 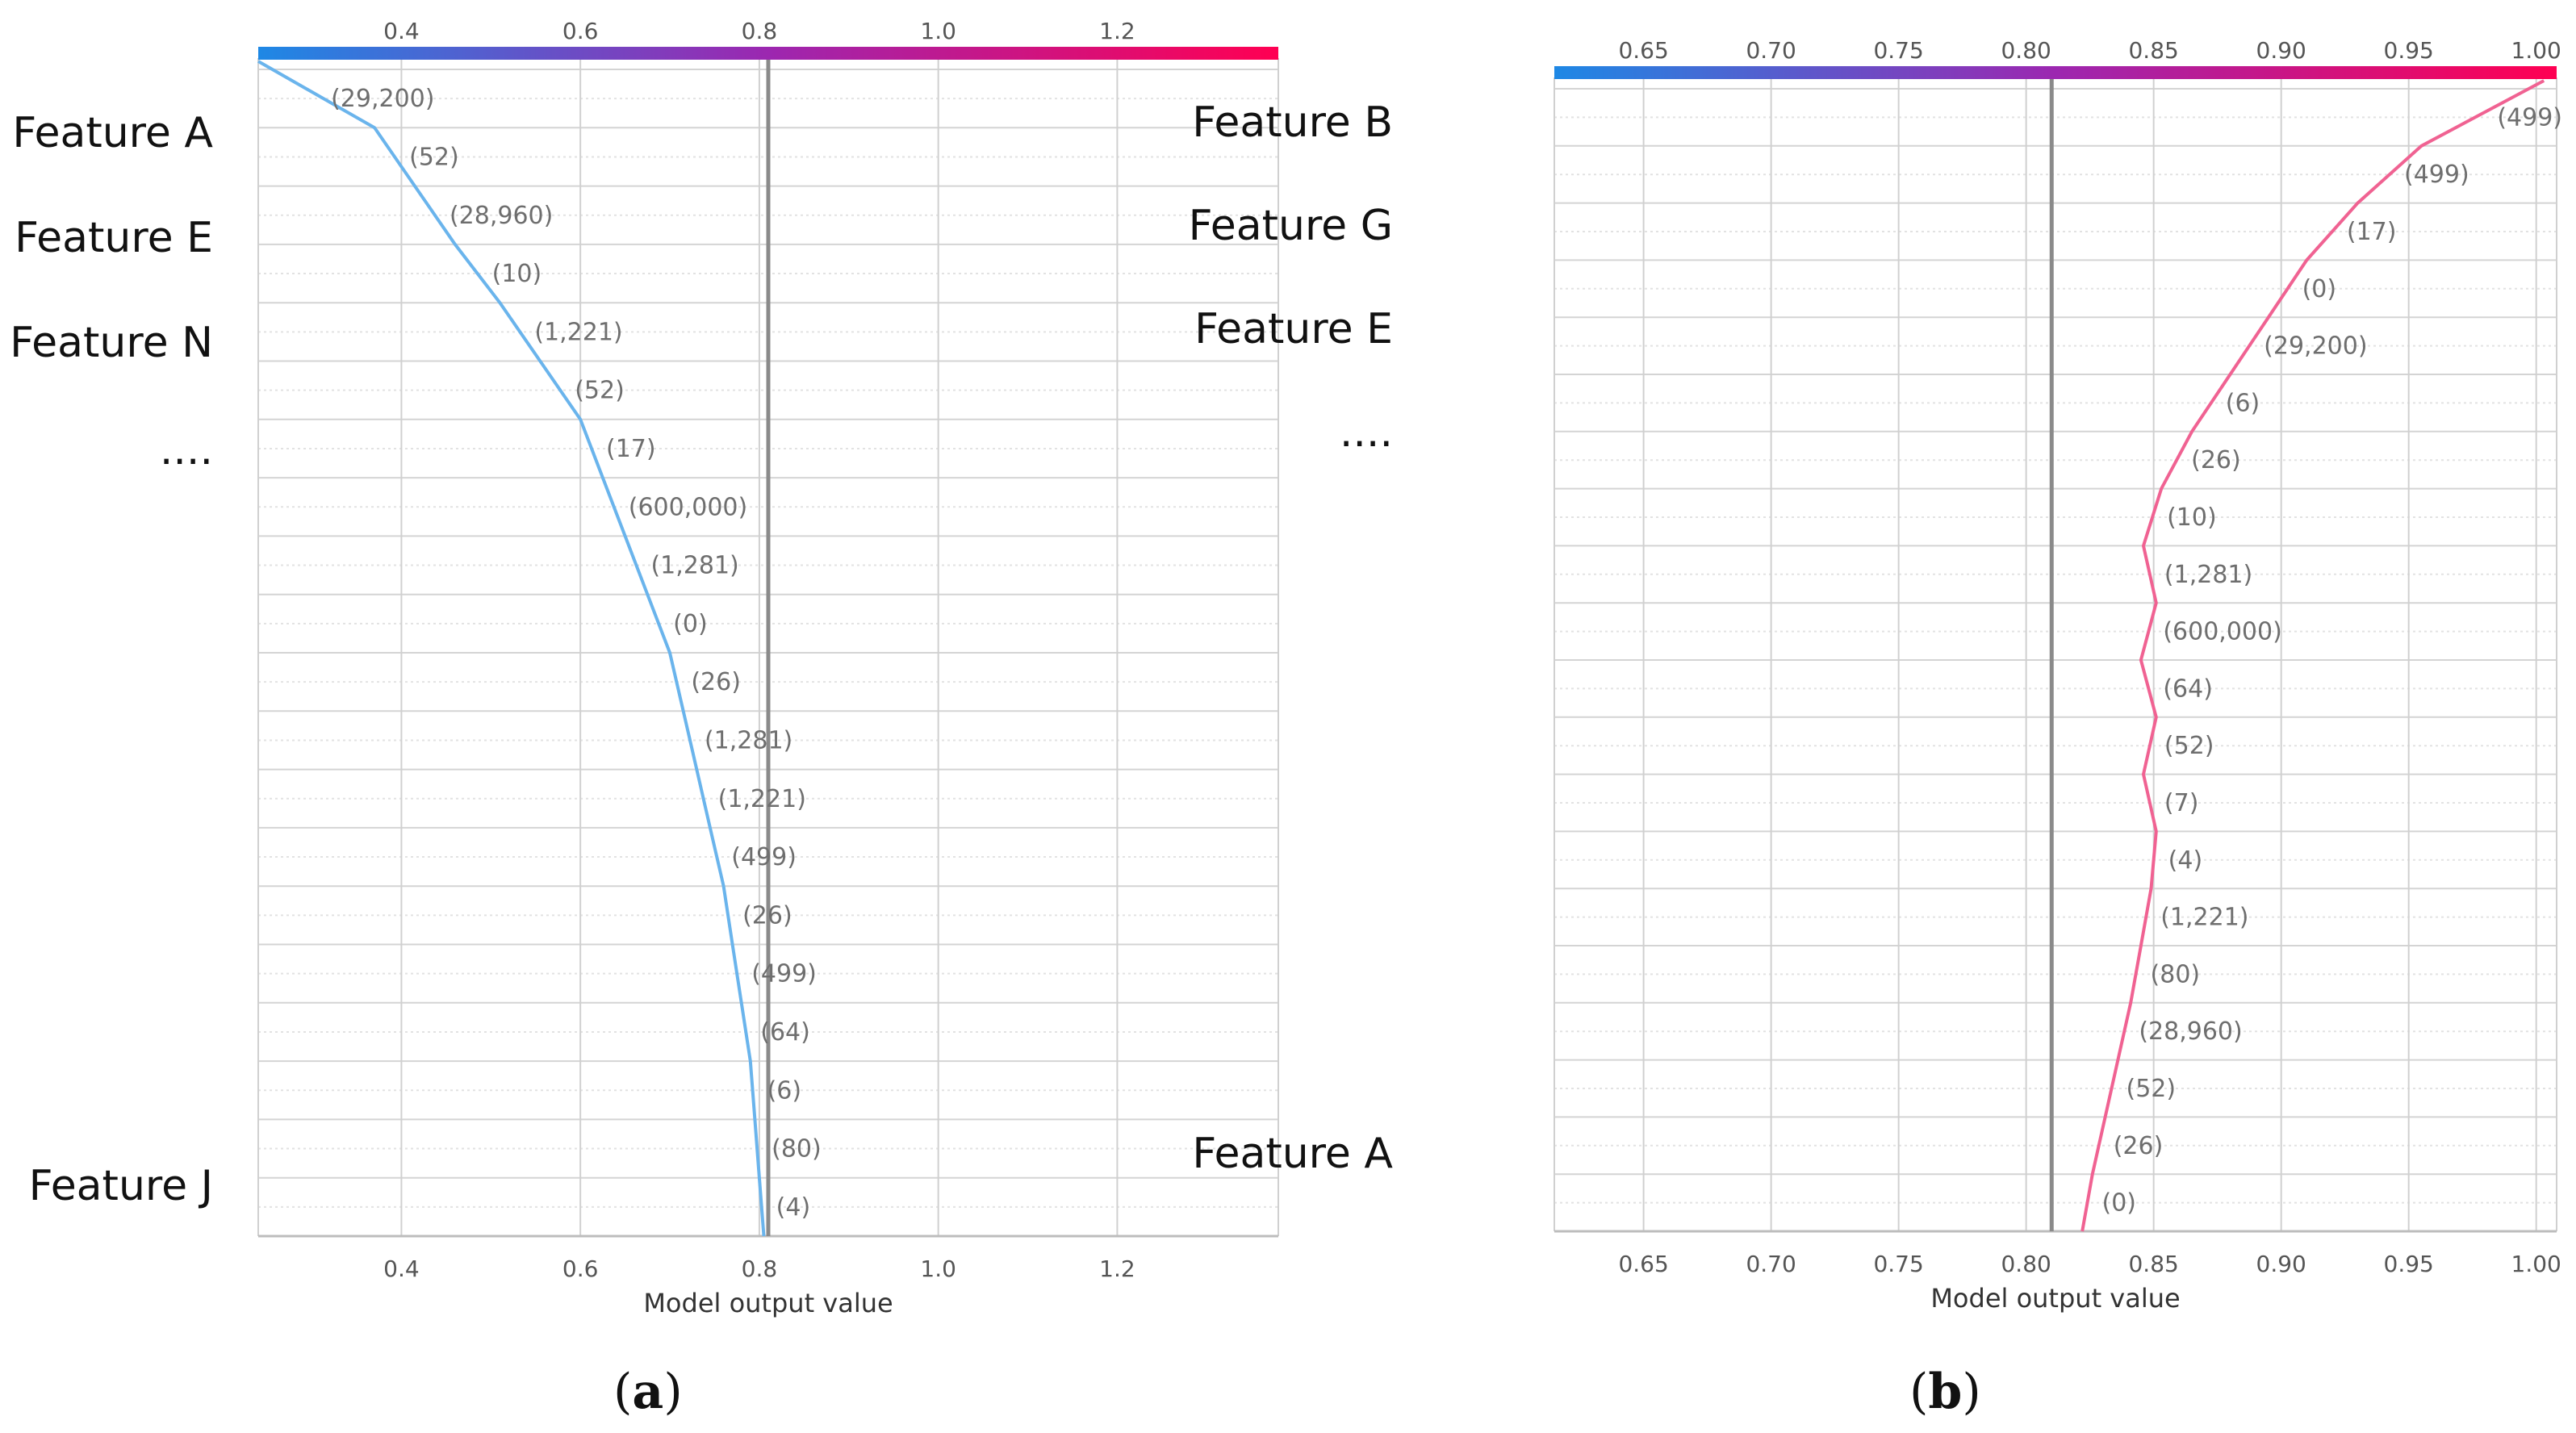 What do you see at coordinates (1117, 1268) in the screenshot?
I see `x-tick-label-bottom: 1.2` at bounding box center [1117, 1268].